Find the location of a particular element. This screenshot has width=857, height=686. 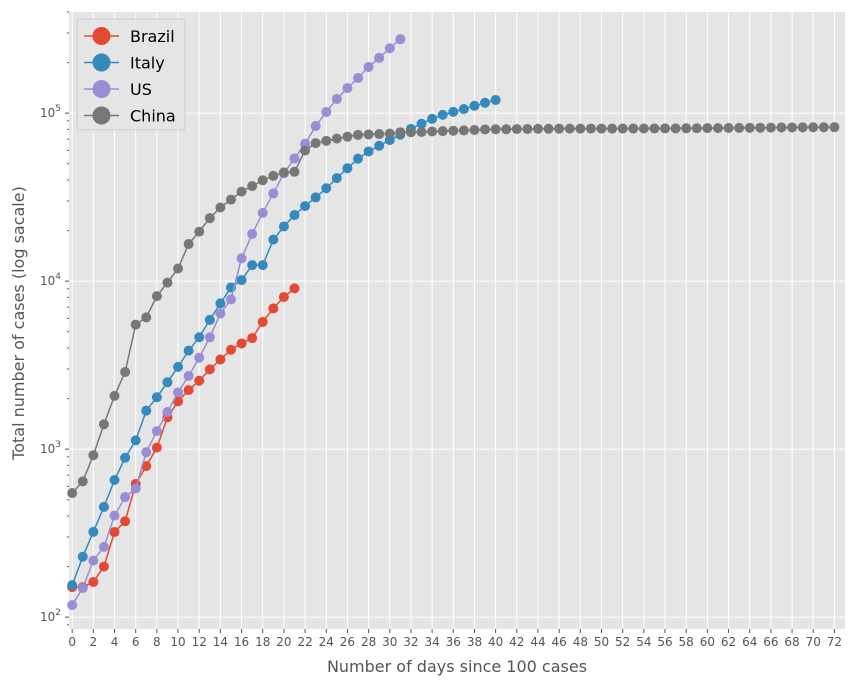

x-tick-label: 58 is located at coordinates (686, 642).